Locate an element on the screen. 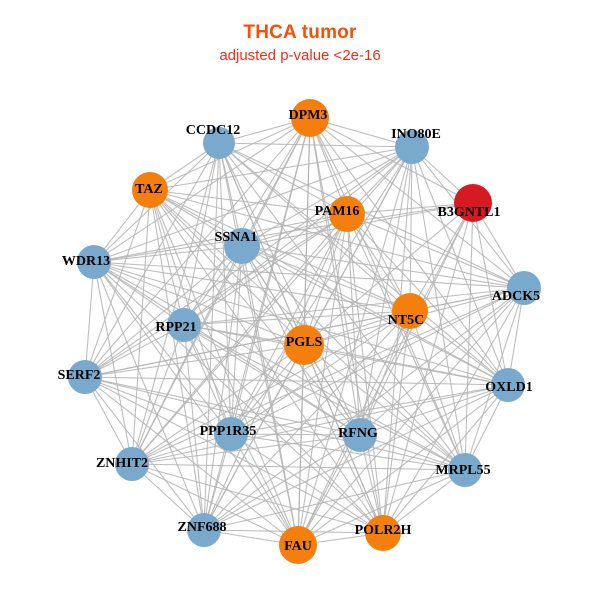 This screenshot has height=600, width=600. network-node-pam16 is located at coordinates (347, 214).